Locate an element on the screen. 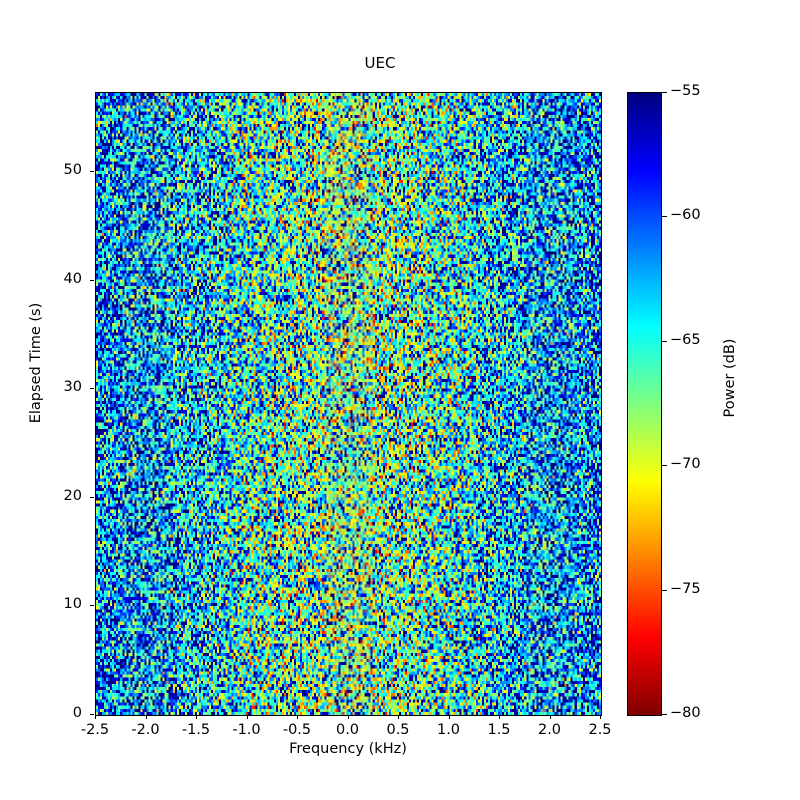  x-axis-label: Frequency (kHz) is located at coordinates (348, 749).